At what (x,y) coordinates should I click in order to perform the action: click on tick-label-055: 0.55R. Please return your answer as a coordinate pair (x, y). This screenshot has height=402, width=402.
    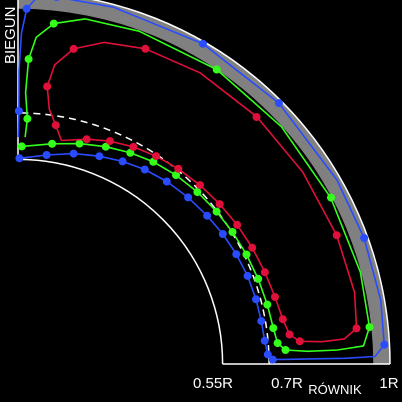
    Looking at the image, I should click on (213, 383).